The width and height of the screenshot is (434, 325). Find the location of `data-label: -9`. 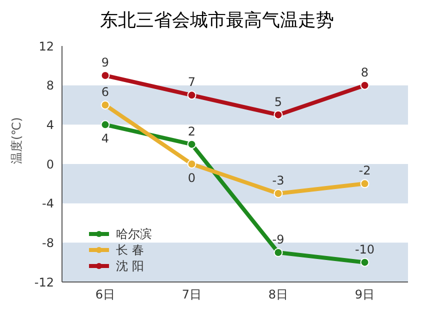

data-label: -9 is located at coordinates (278, 239).